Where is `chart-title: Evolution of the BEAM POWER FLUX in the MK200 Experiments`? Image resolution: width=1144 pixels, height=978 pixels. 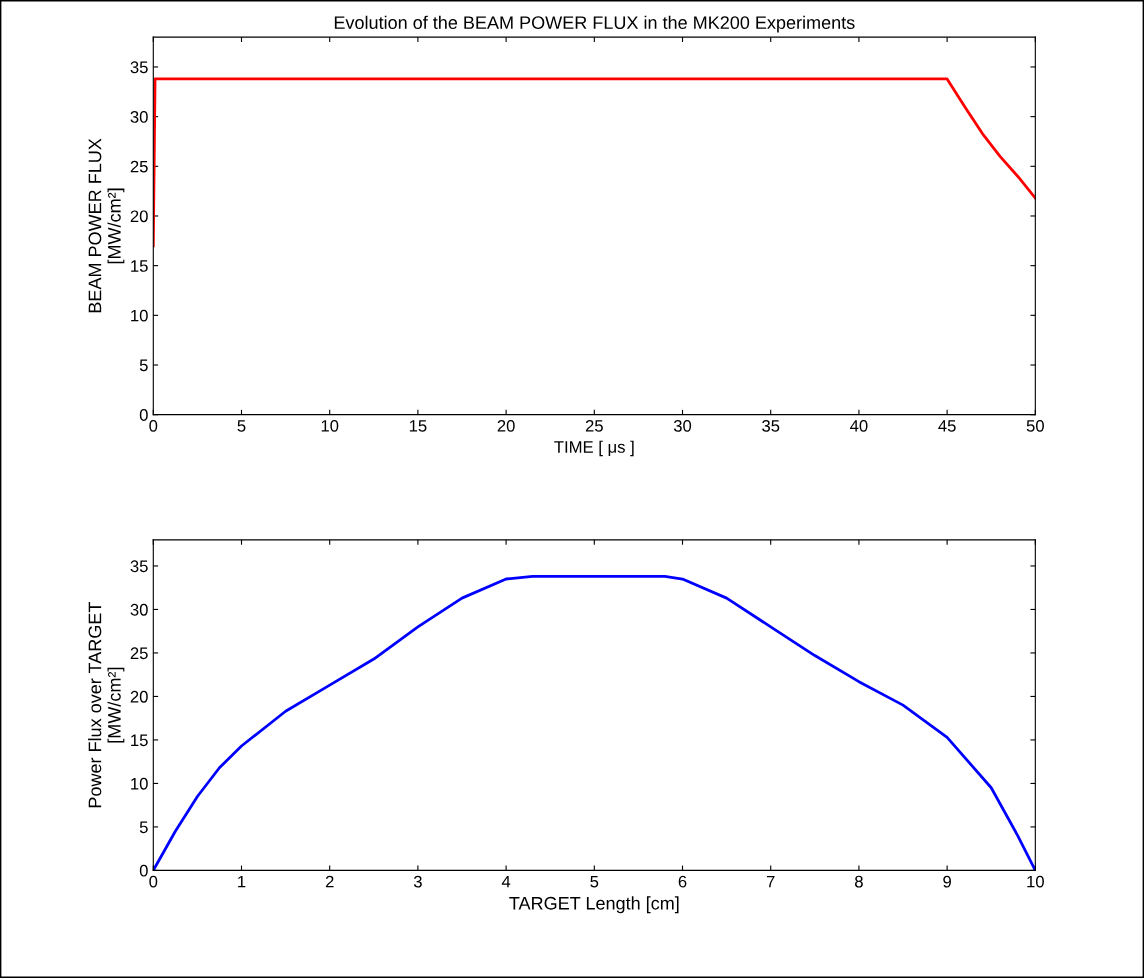 chart-title: Evolution of the BEAM POWER FLUX in the MK200 Experiments is located at coordinates (594, 24).